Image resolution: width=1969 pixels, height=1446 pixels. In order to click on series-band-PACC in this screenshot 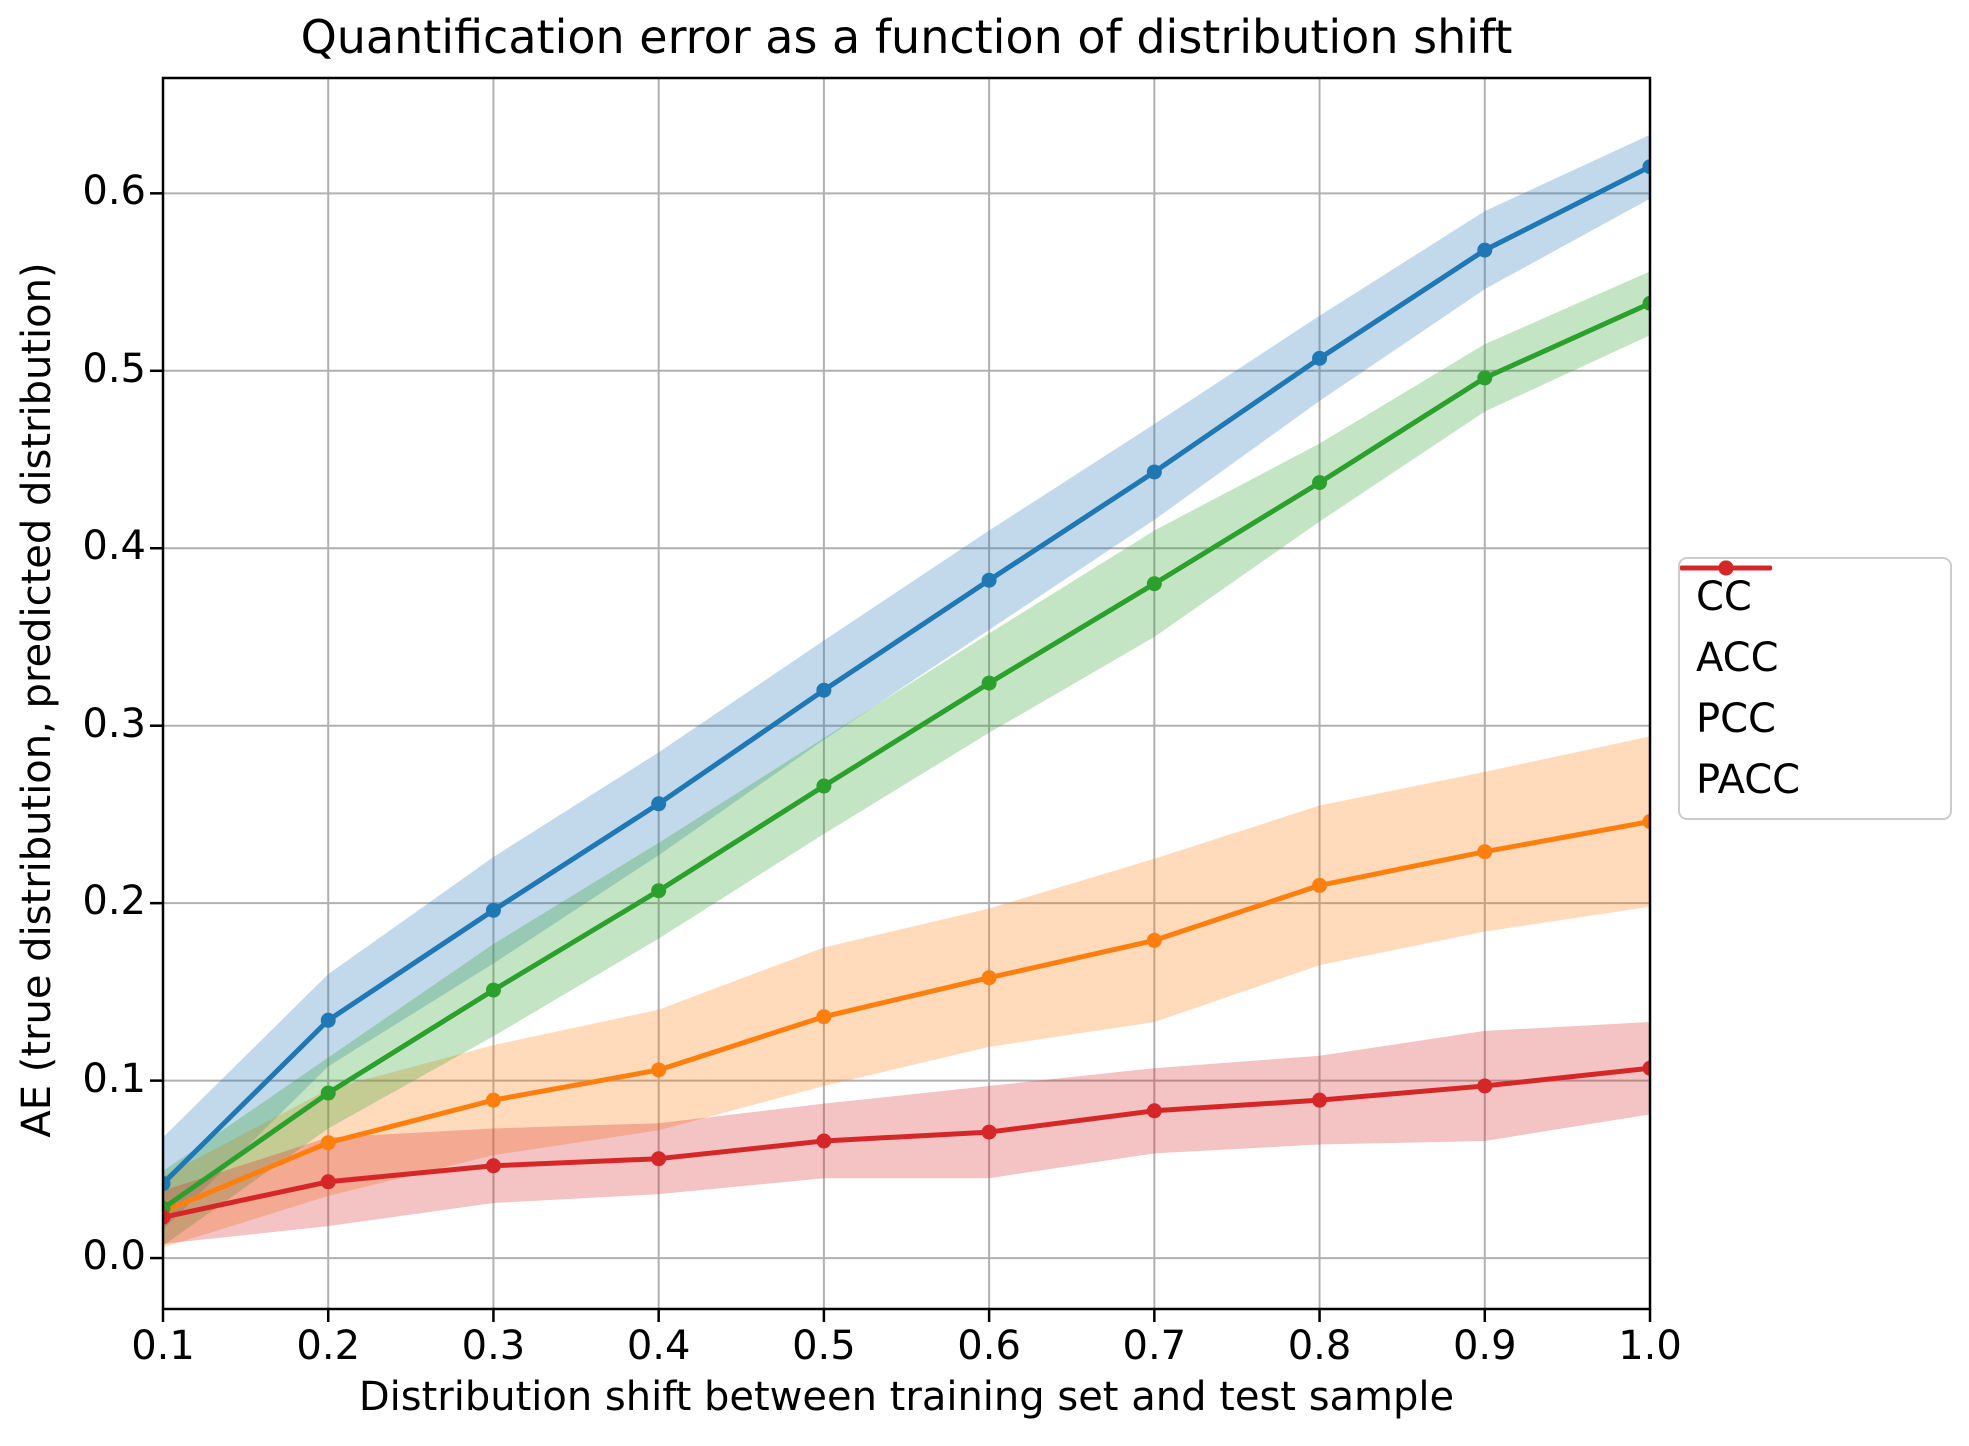, I will do `click(906, 1133)`.